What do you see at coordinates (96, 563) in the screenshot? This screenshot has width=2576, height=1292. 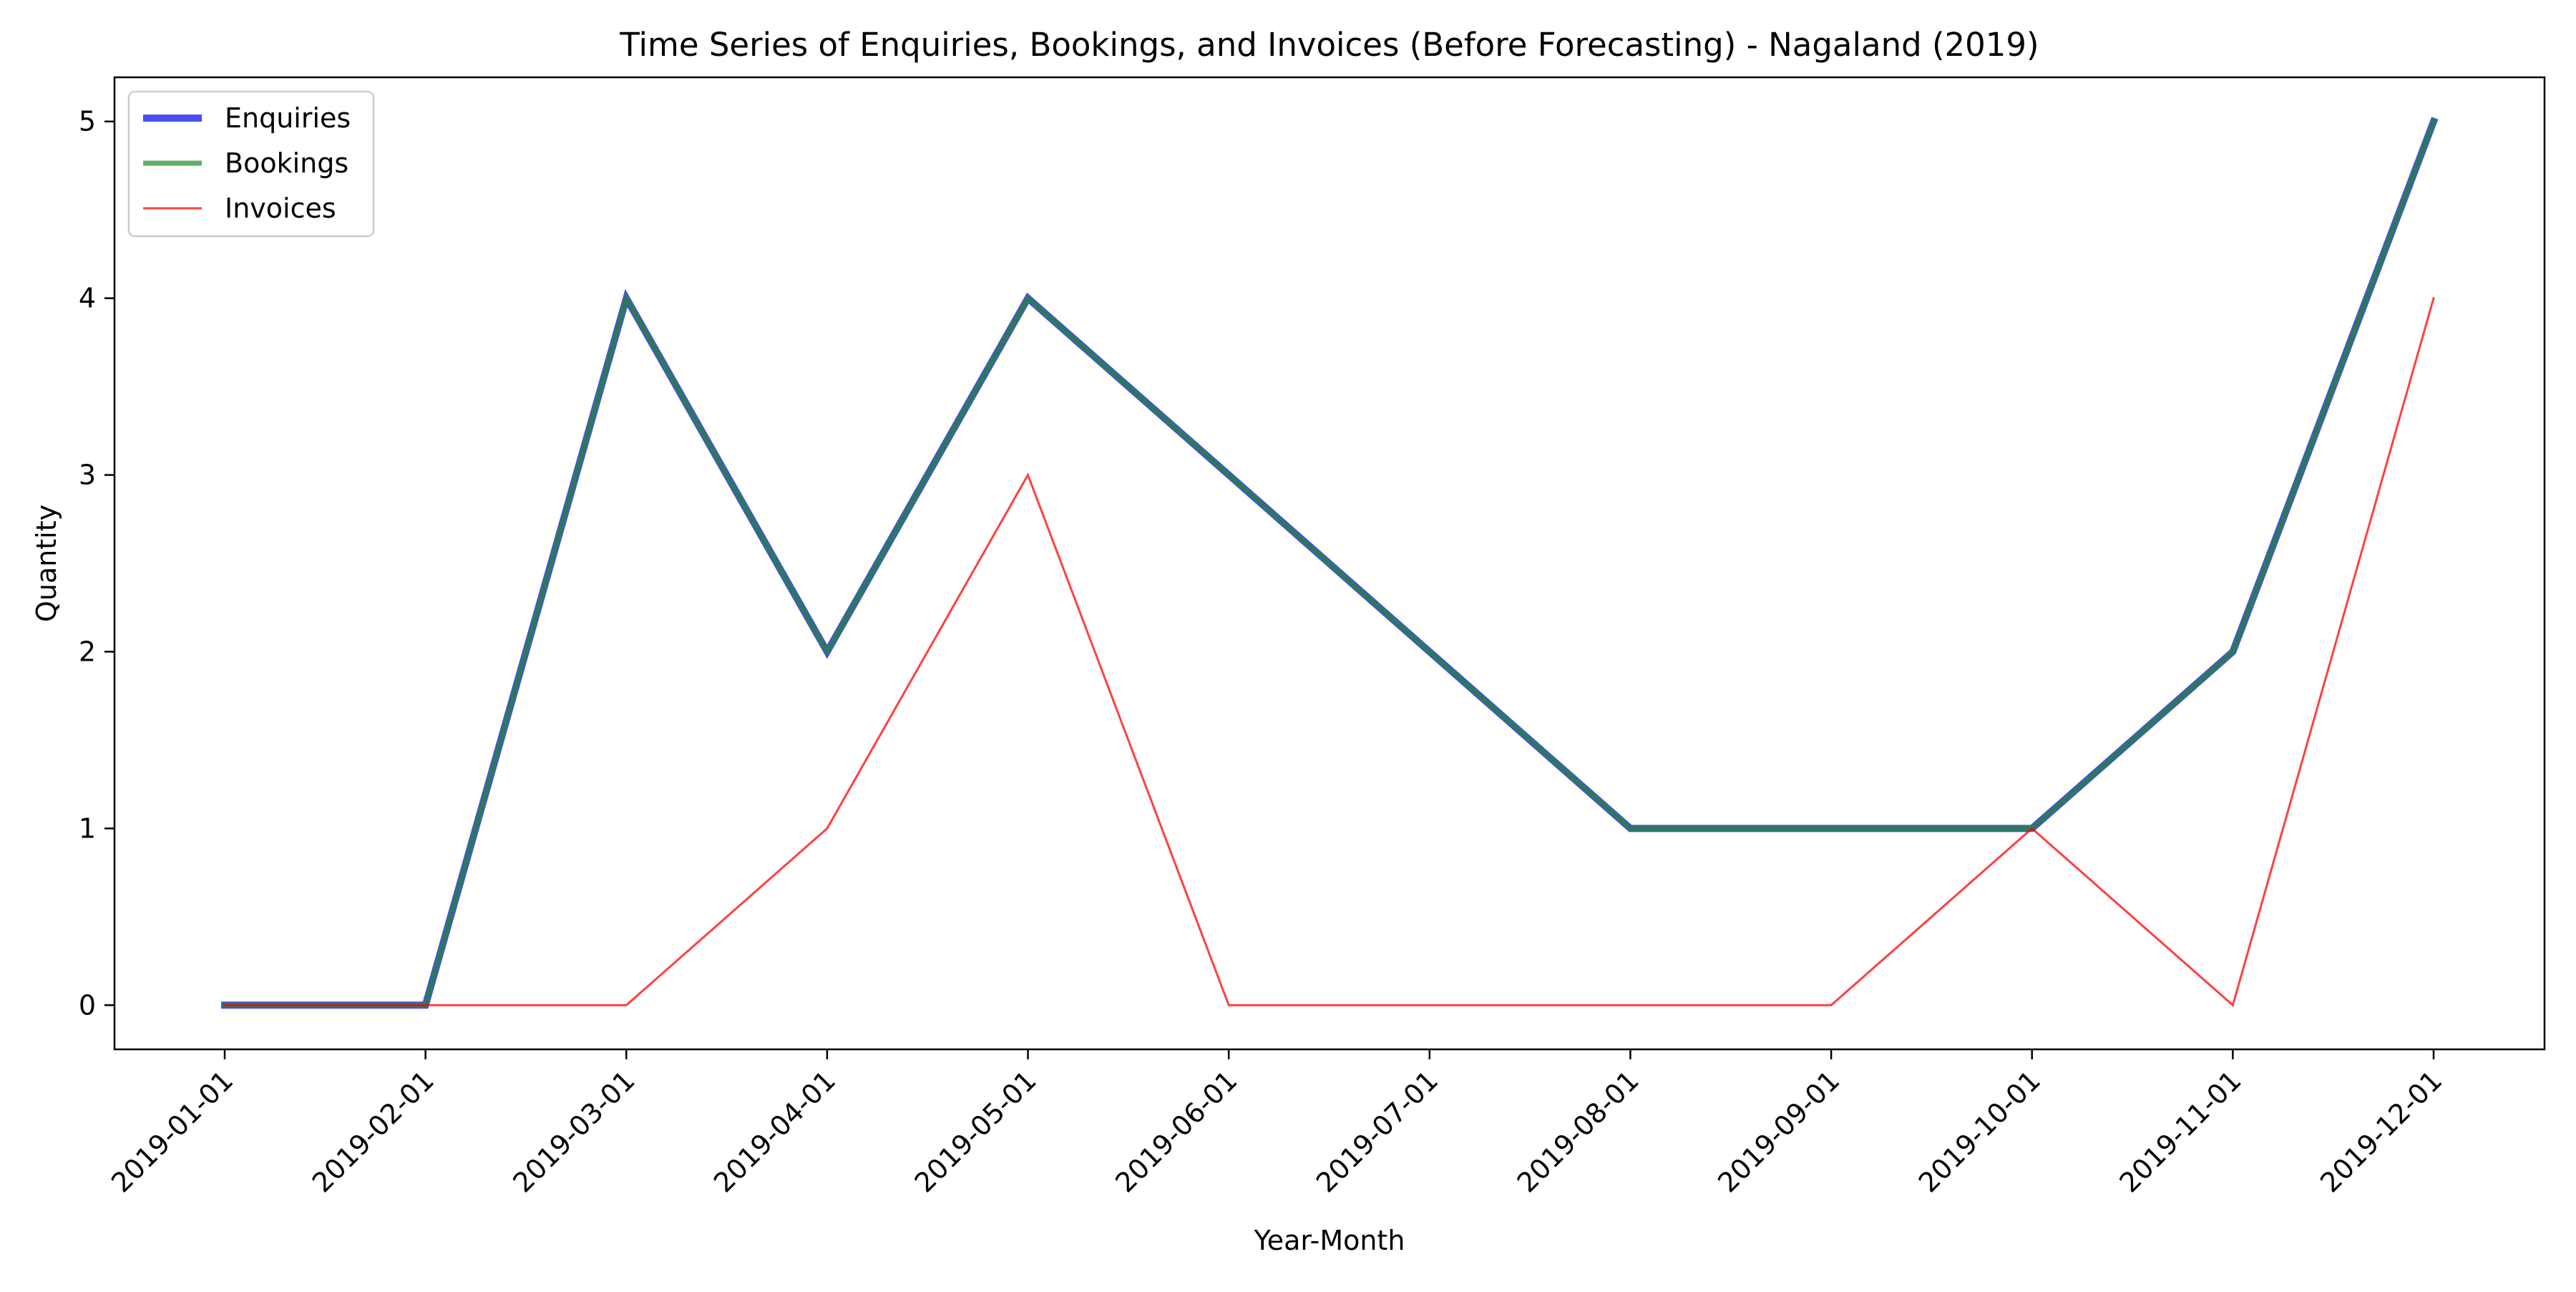 I see `y-axis: 0 1 2 3 4 5` at bounding box center [96, 563].